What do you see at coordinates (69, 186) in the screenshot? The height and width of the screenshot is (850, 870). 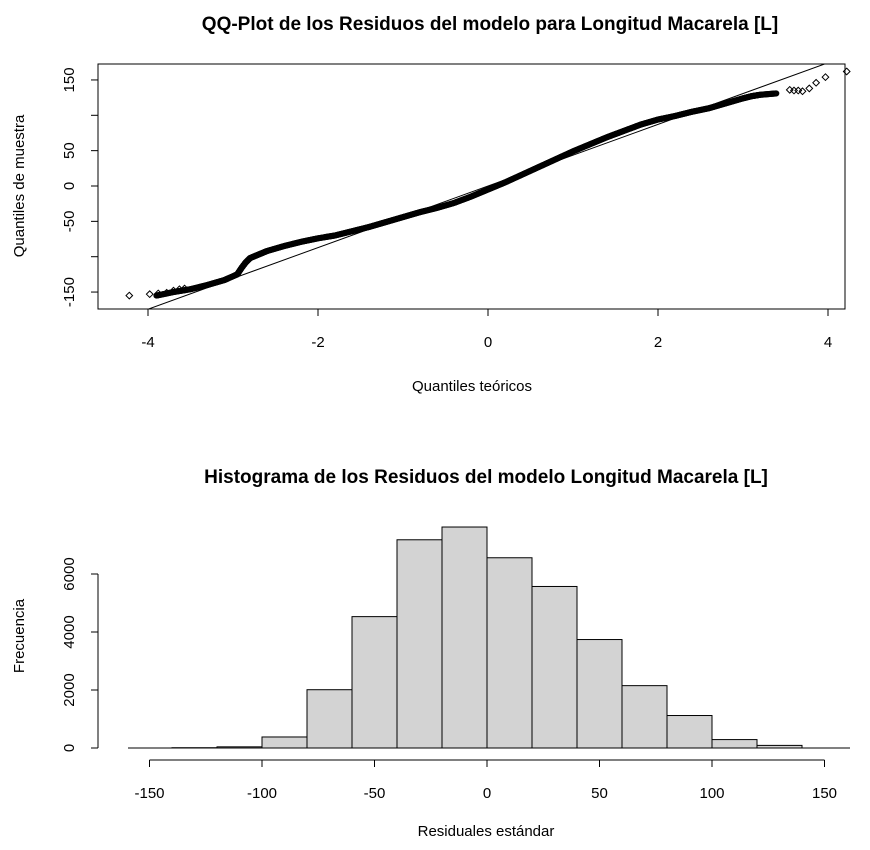 I see `qq-y-tick-label: 0` at bounding box center [69, 186].